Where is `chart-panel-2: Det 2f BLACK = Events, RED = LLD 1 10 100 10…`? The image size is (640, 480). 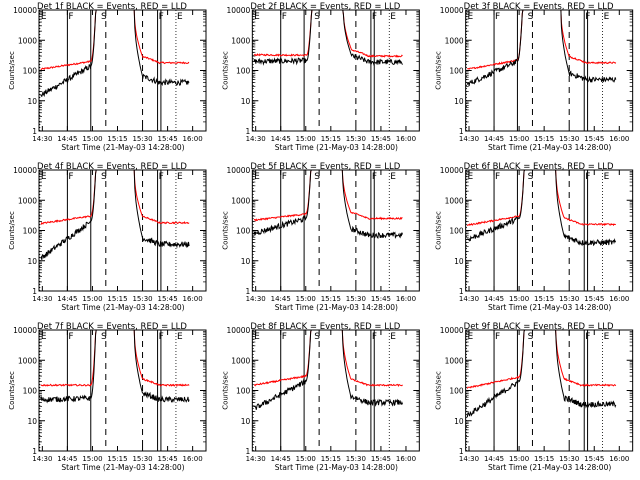 chart-panel-2: Det 2f BLACK = Events, RED = LLD 1 10 100 10… is located at coordinates (320, 77).